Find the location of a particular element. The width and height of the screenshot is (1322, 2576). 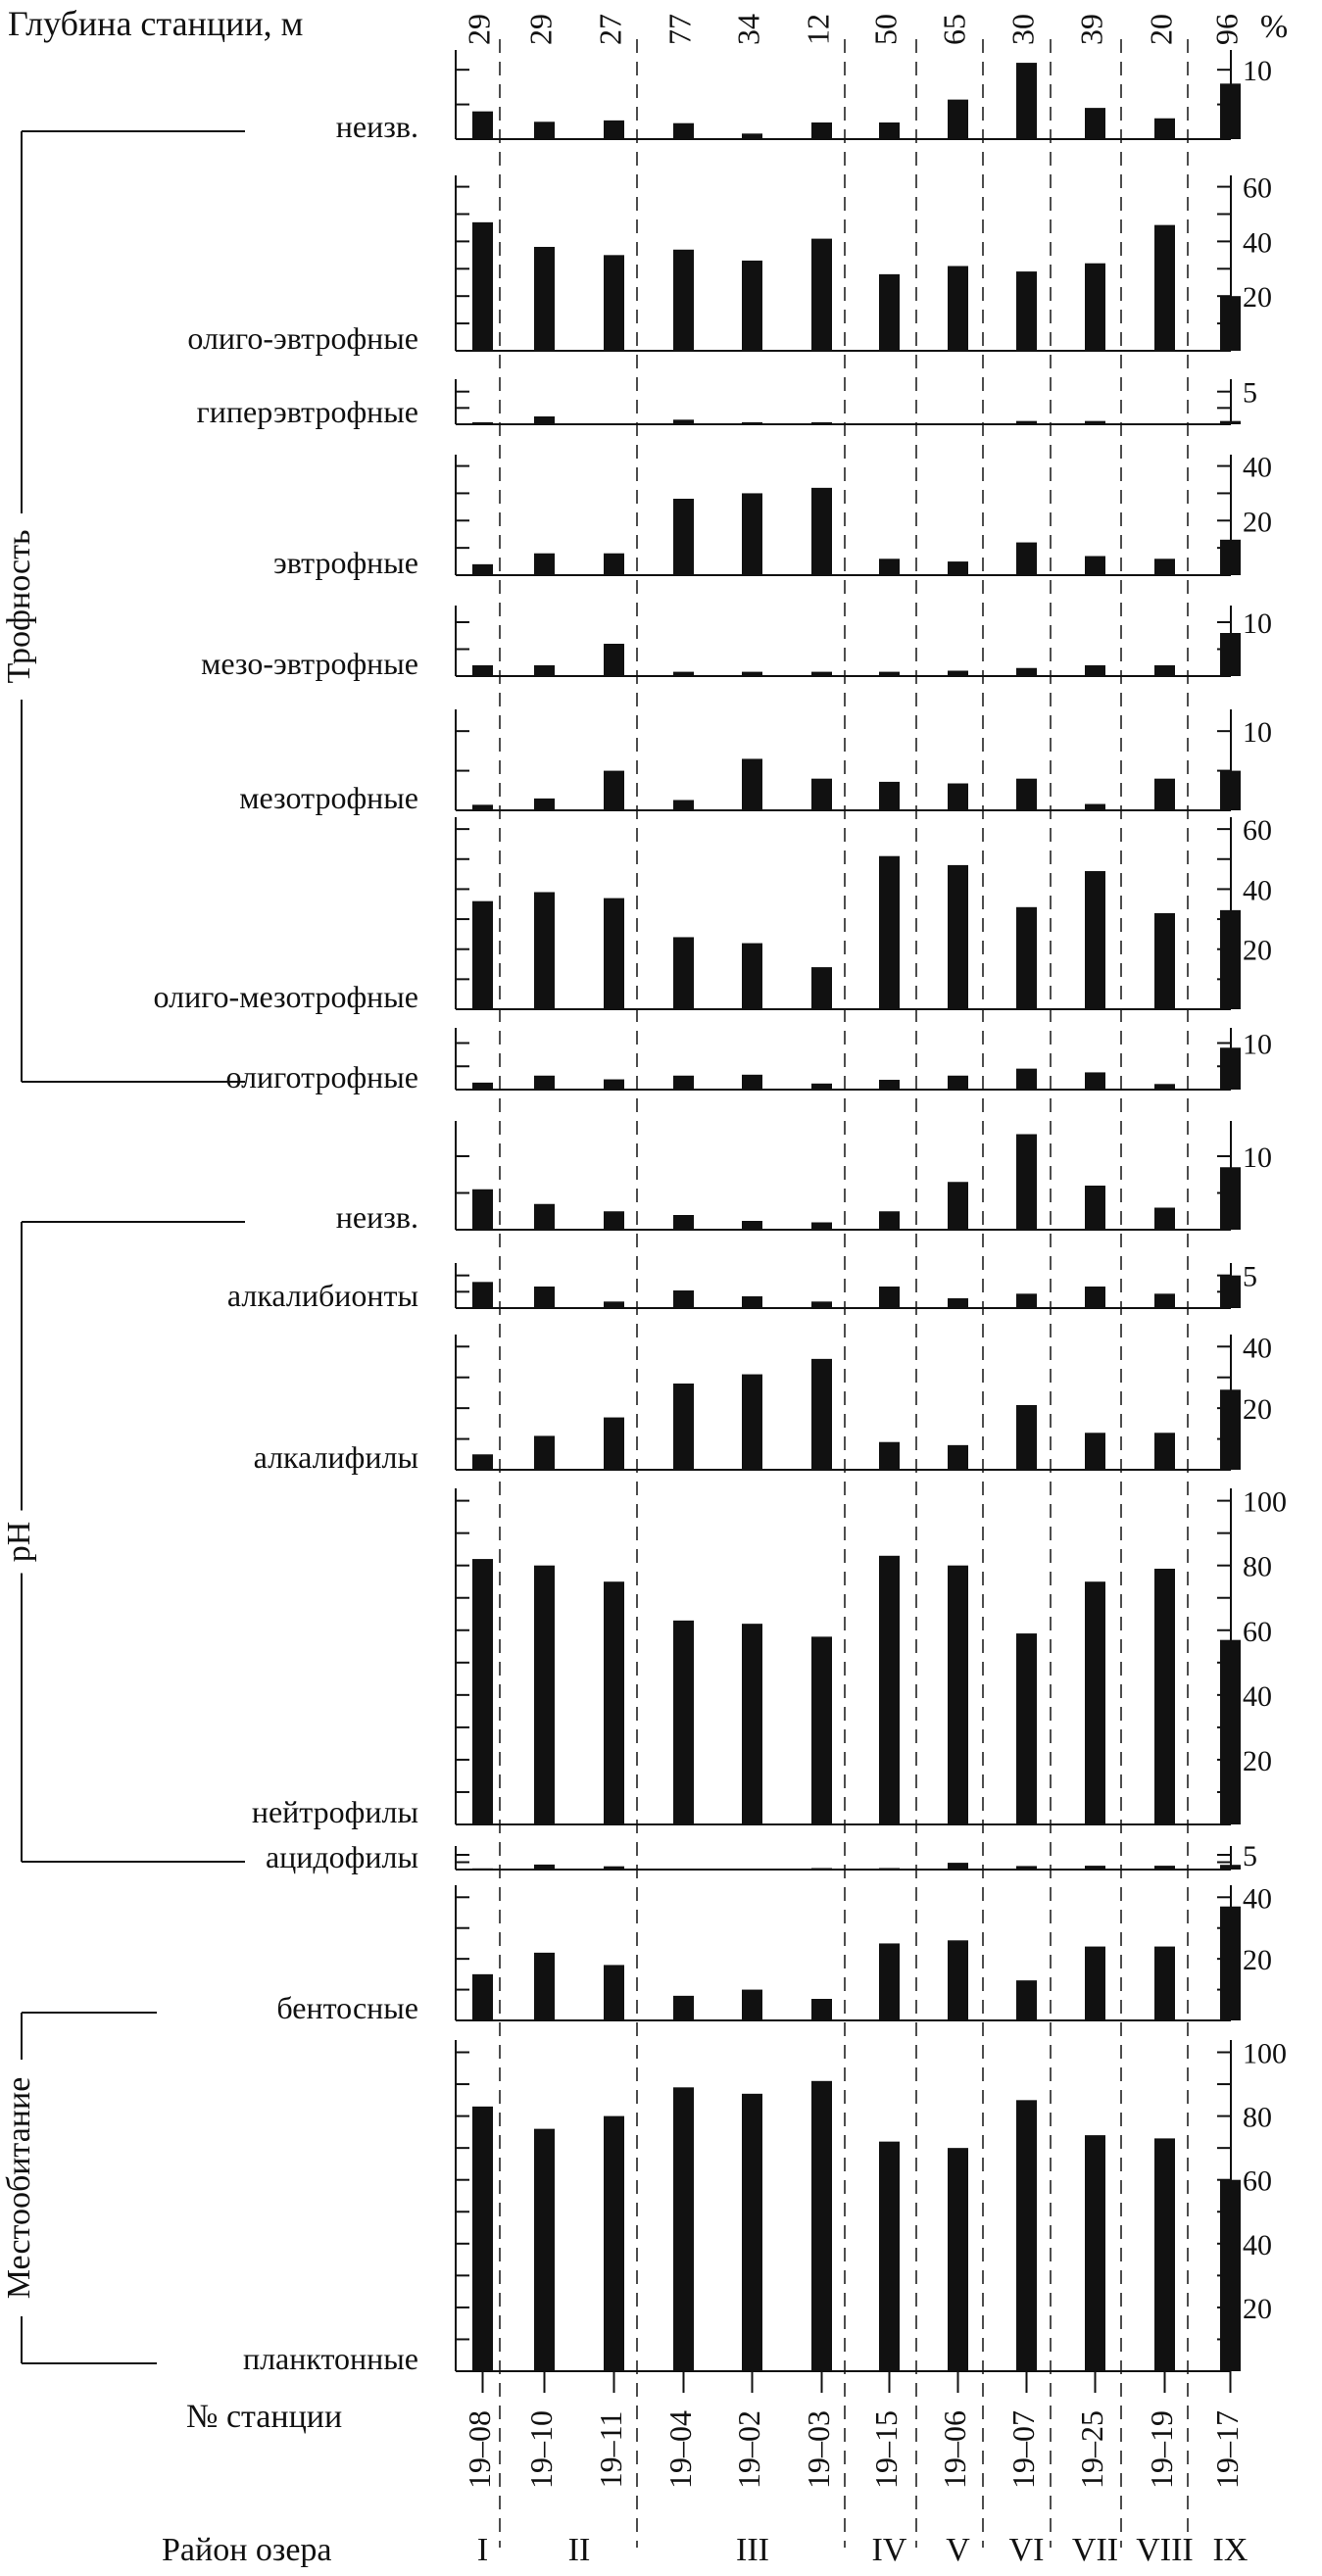

station-label: 19–06 is located at coordinates (954, 2449).